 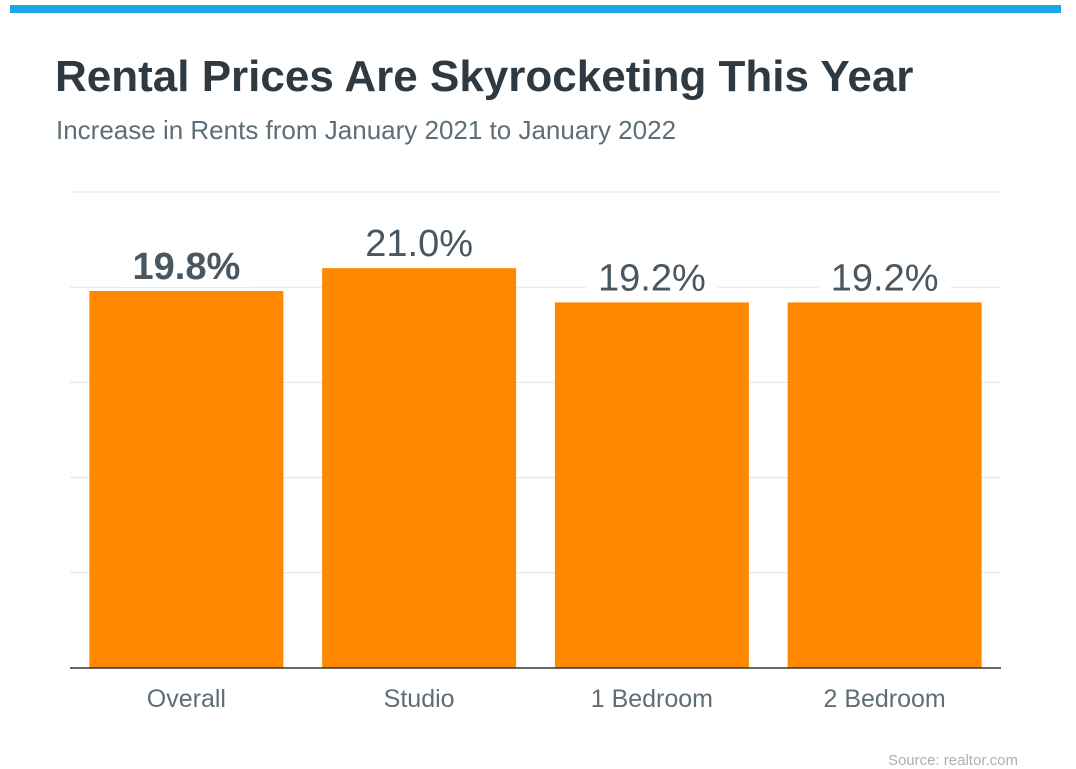 I want to click on data-label: 19.8%, so click(x=187, y=267).